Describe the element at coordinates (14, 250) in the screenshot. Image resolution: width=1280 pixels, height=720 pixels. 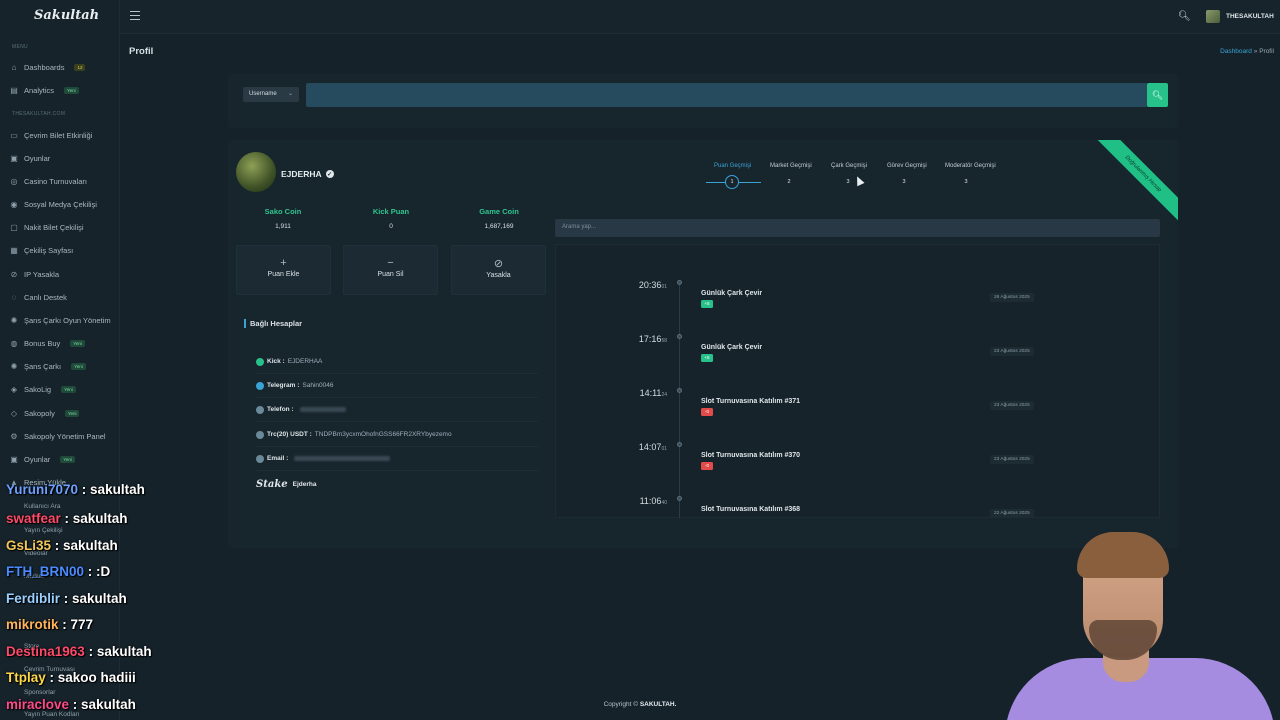
I see `gift-icon: ▦` at that location.